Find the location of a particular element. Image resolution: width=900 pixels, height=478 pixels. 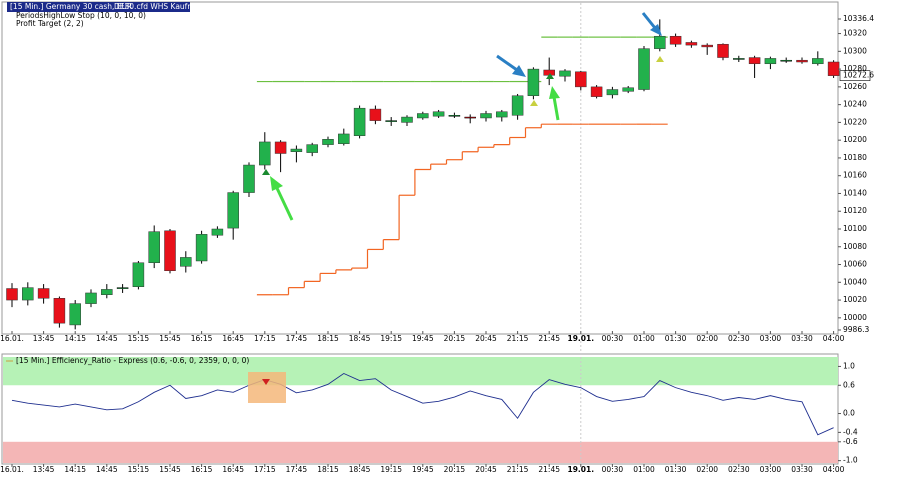

x-tick-label: 00:30 is located at coordinates (613, 338).